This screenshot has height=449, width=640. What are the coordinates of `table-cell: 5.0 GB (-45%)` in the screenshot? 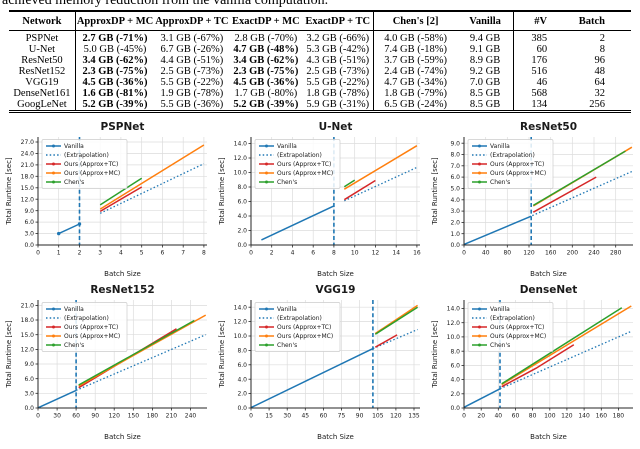 It's located at (114, 49).